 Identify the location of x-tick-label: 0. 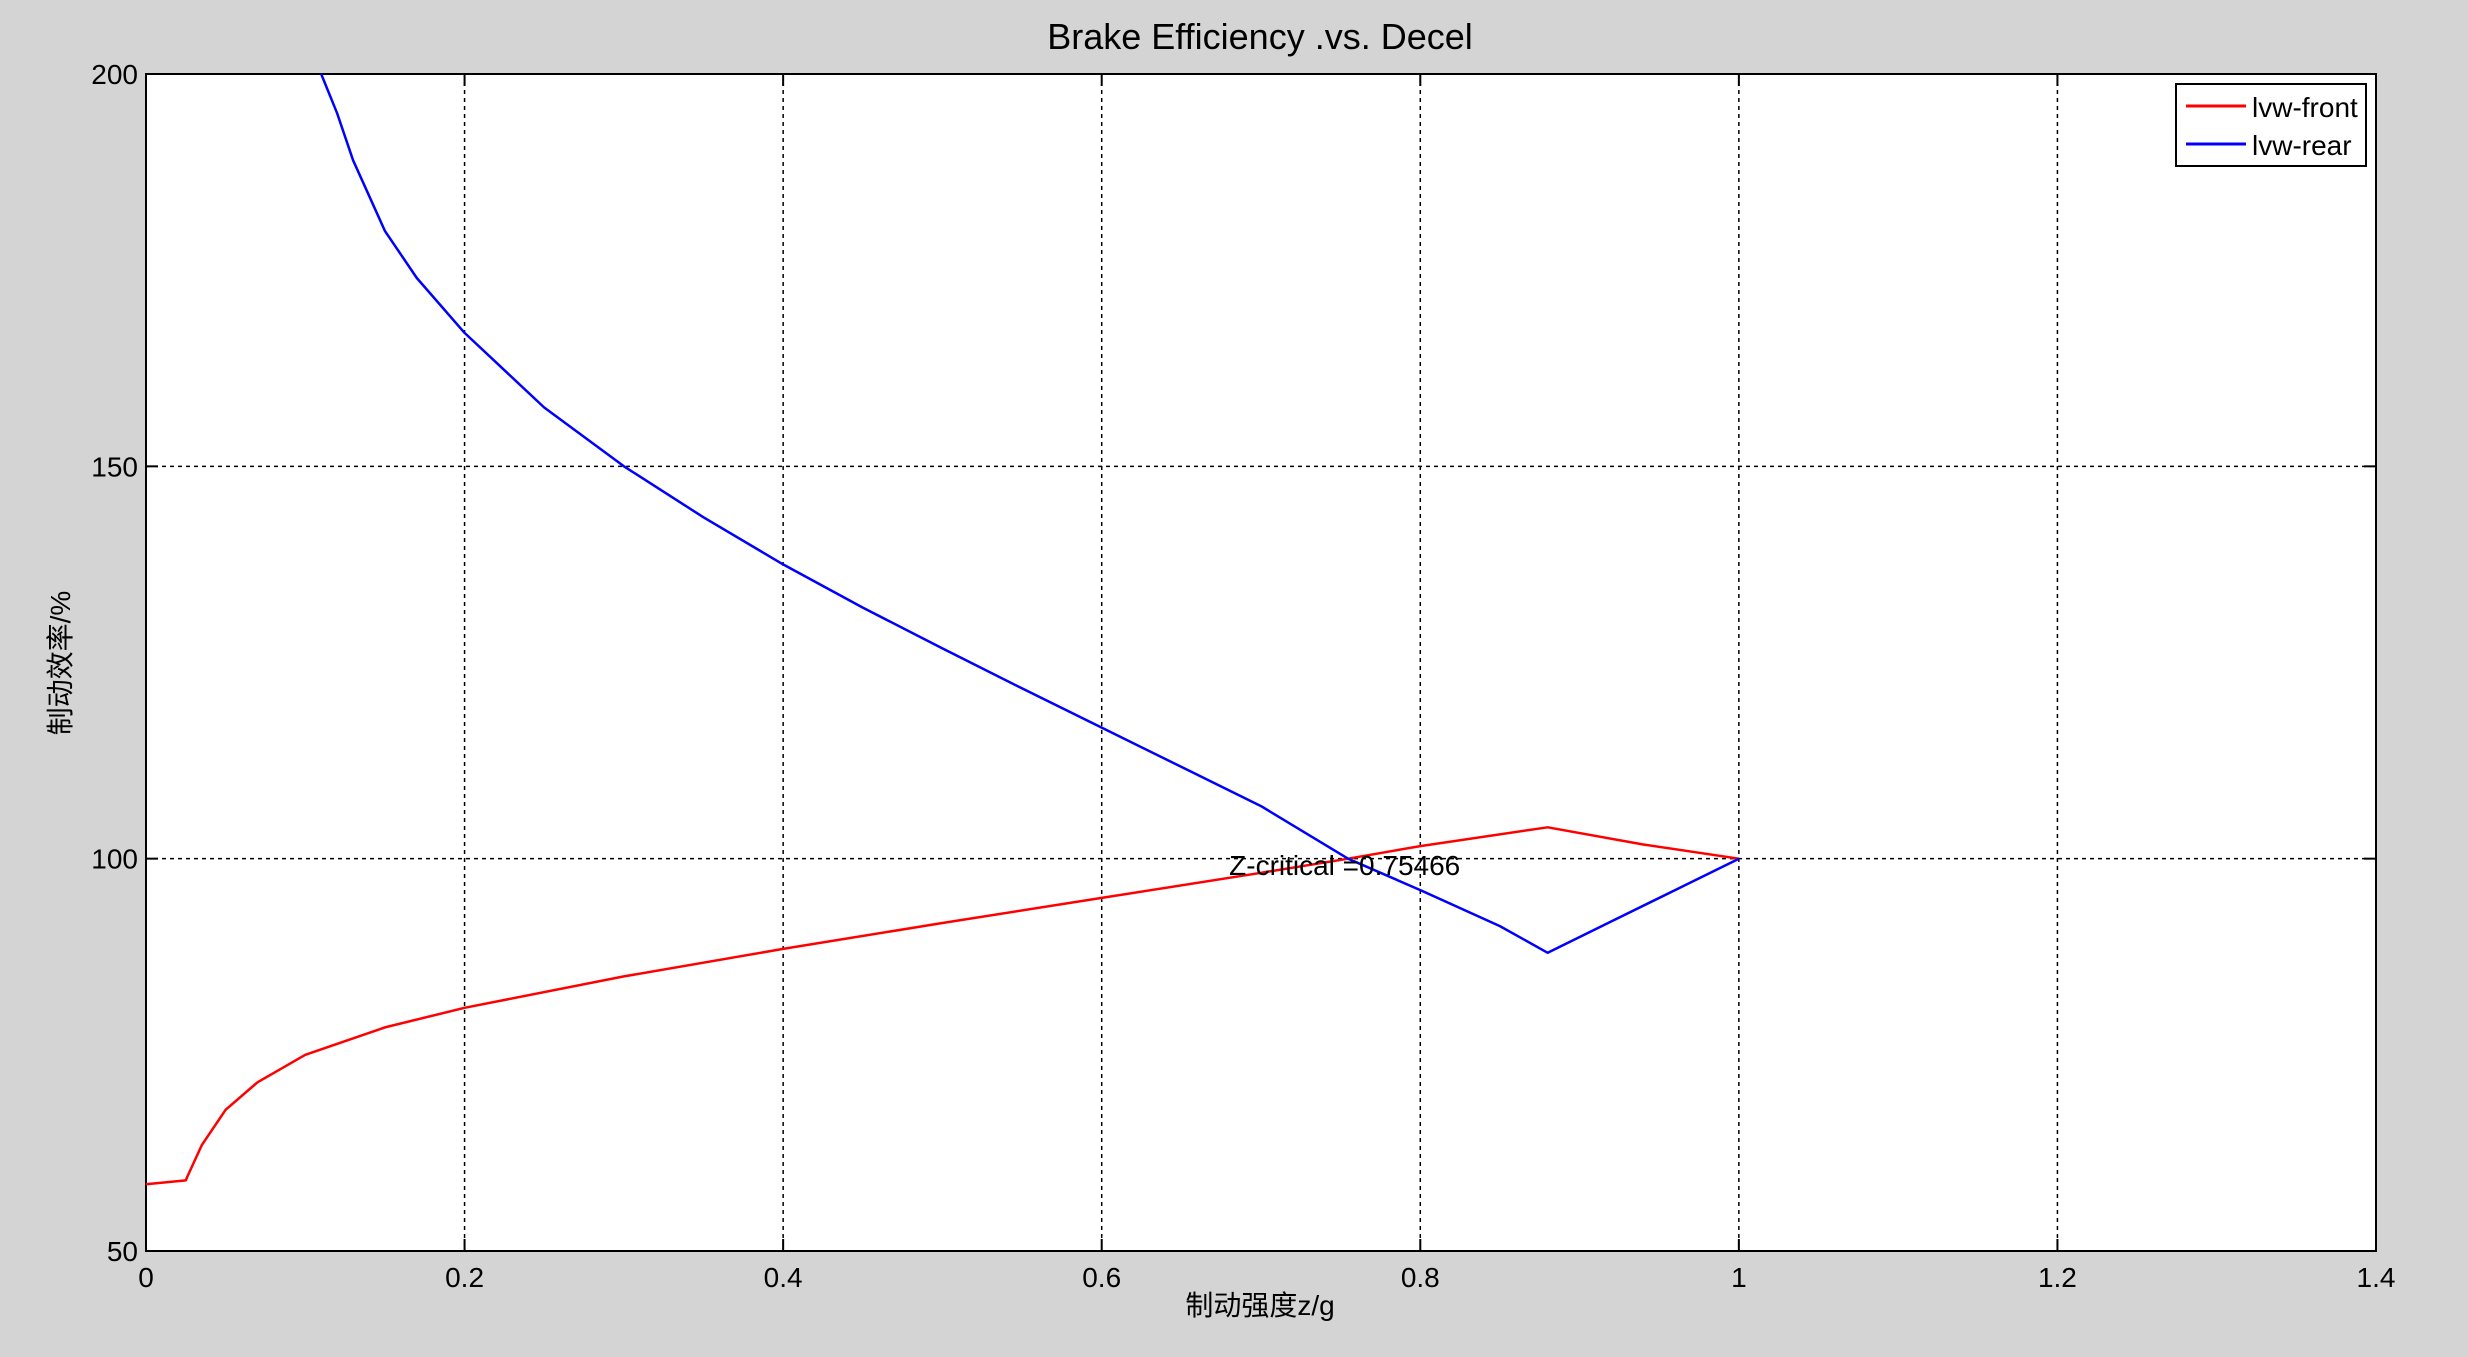
(146, 1277).